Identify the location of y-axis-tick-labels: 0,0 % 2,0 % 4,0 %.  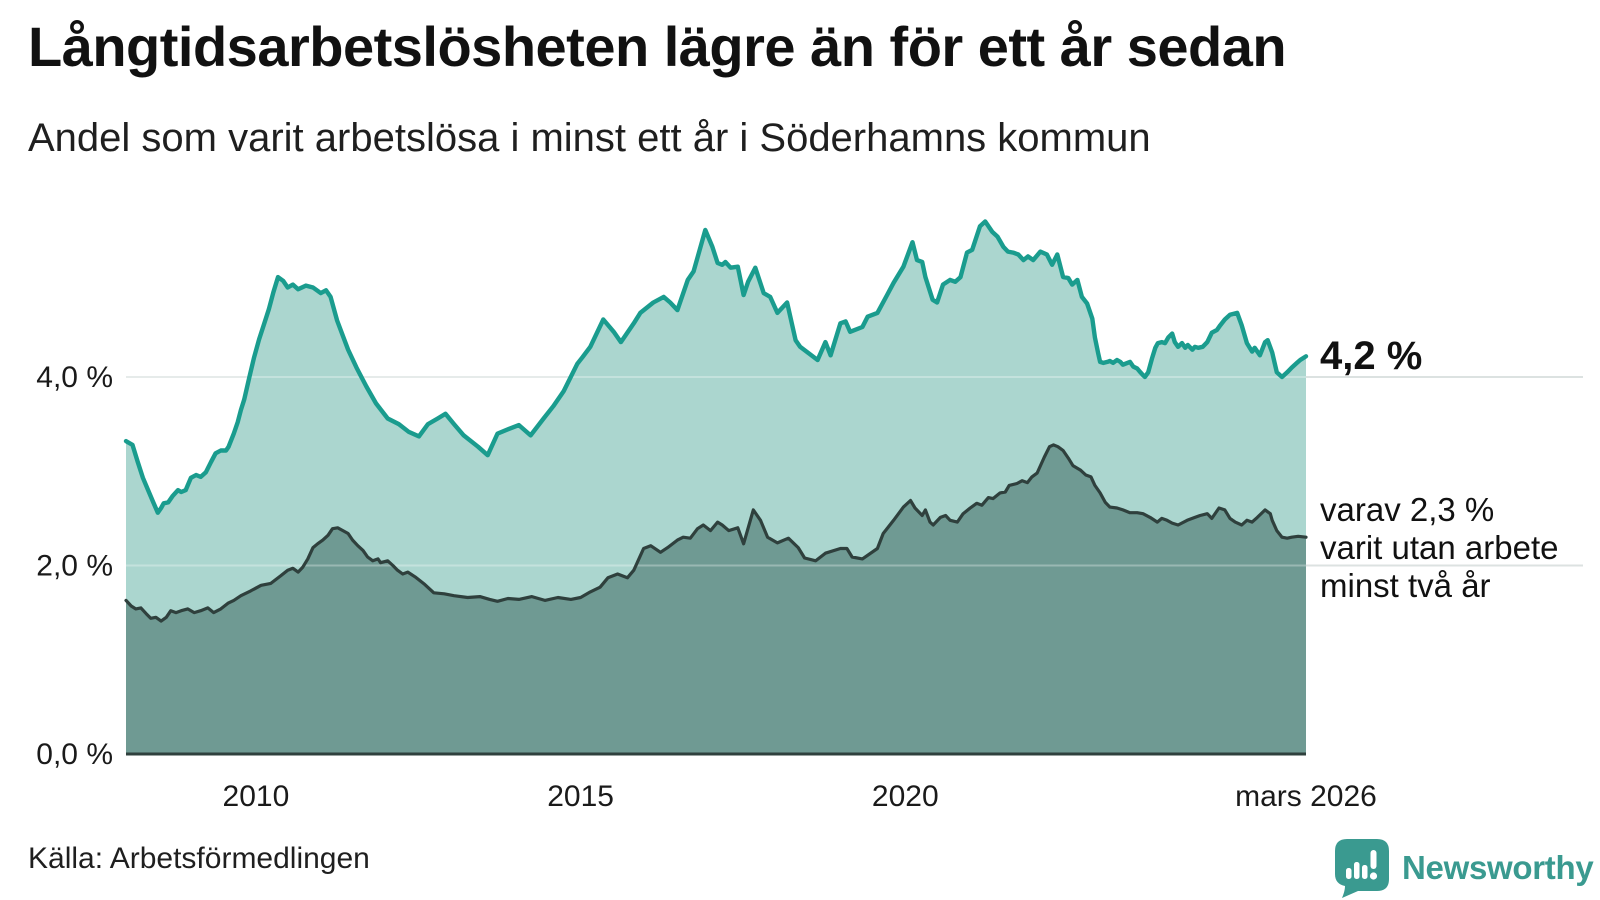
(74, 566).